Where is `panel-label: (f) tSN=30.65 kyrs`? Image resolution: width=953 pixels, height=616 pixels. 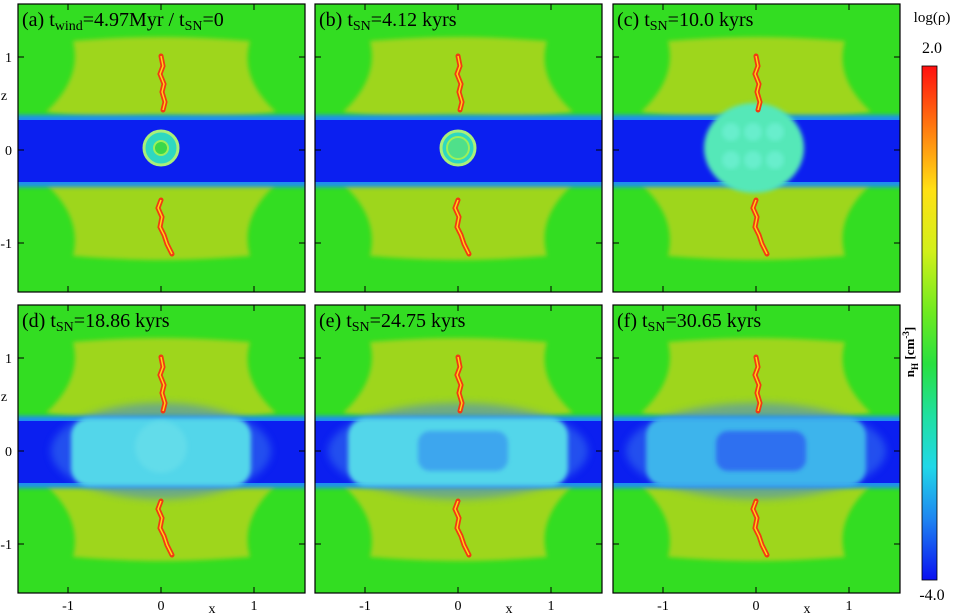 panel-label: (f) tSN=30.65 kyrs is located at coordinates (689, 322).